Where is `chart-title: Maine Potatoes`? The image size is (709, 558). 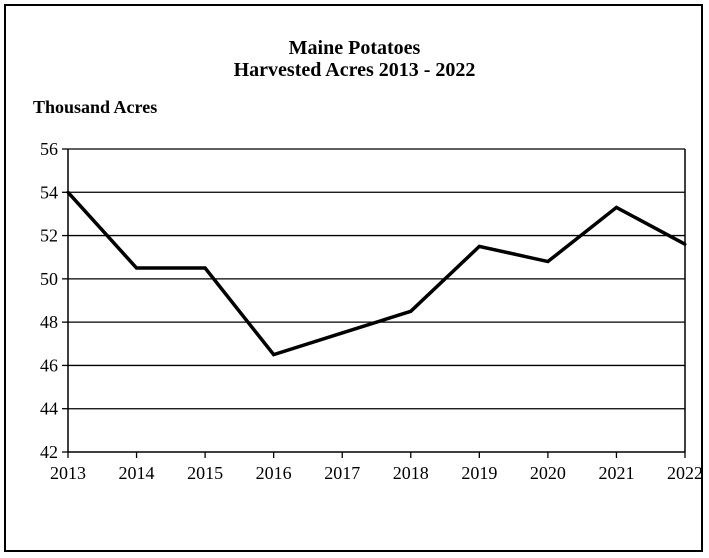
chart-title: Maine Potatoes is located at coordinates (354, 48).